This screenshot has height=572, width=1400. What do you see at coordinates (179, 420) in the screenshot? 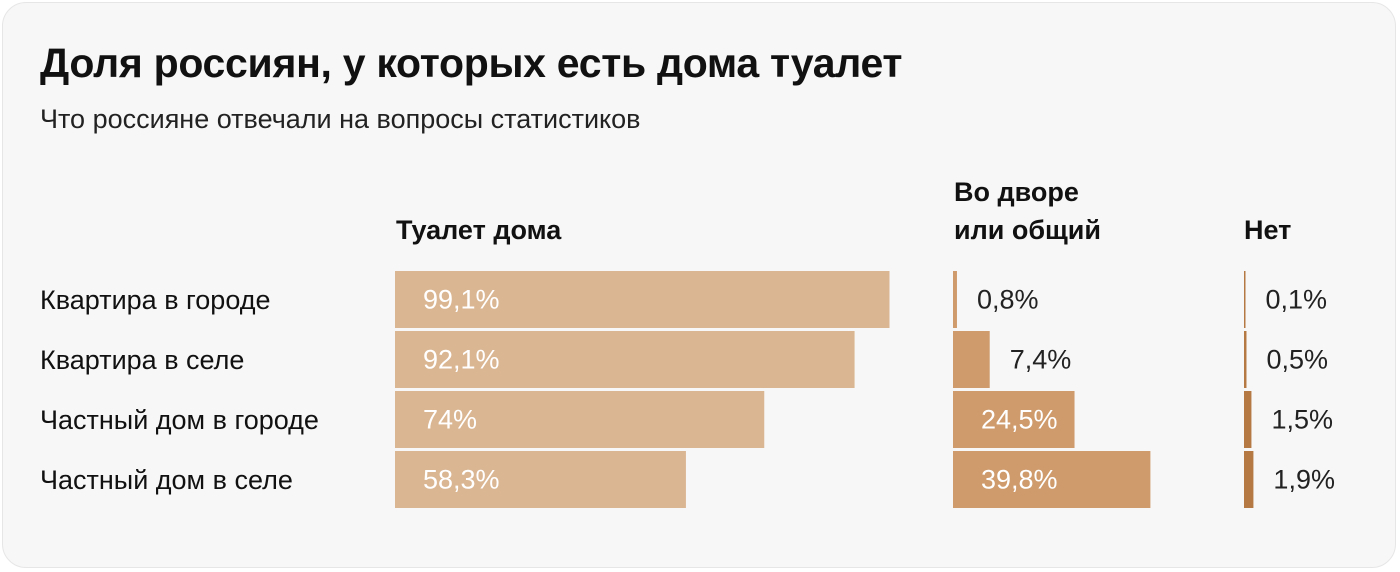
I see `category-label-city-house: Частный дом в городе` at bounding box center [179, 420].